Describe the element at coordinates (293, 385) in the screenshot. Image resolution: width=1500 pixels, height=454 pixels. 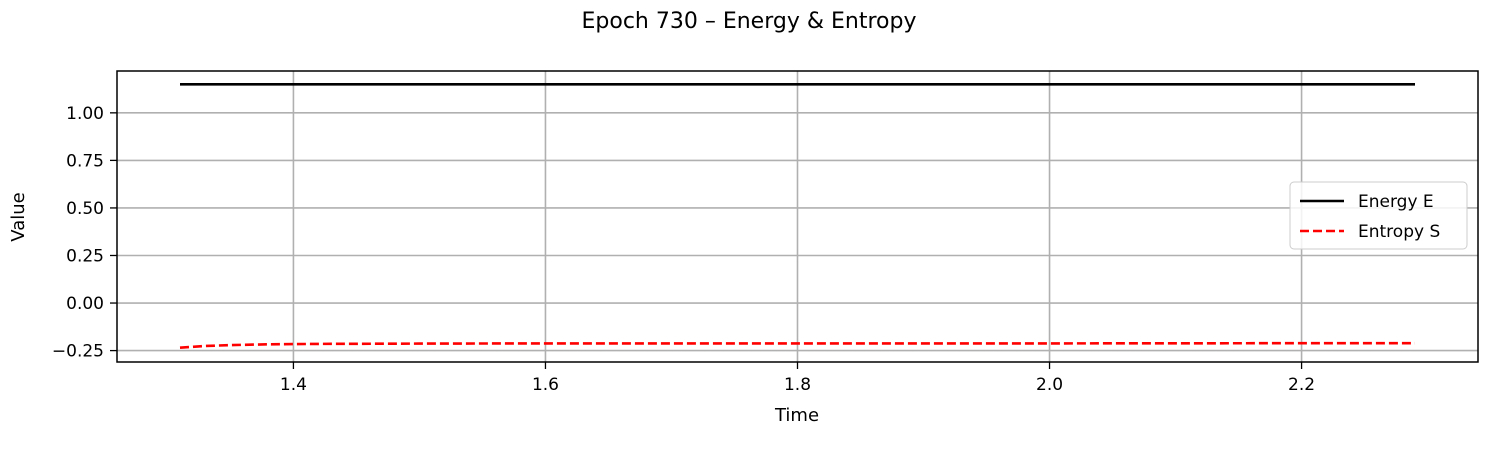
I see `x-tick-label: 1.4` at that location.